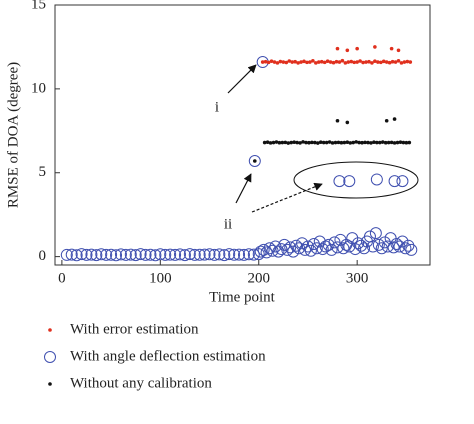 The width and height of the screenshot is (474, 424). Describe the element at coordinates (50, 330) in the screenshot. I see `legend-marker` at that location.